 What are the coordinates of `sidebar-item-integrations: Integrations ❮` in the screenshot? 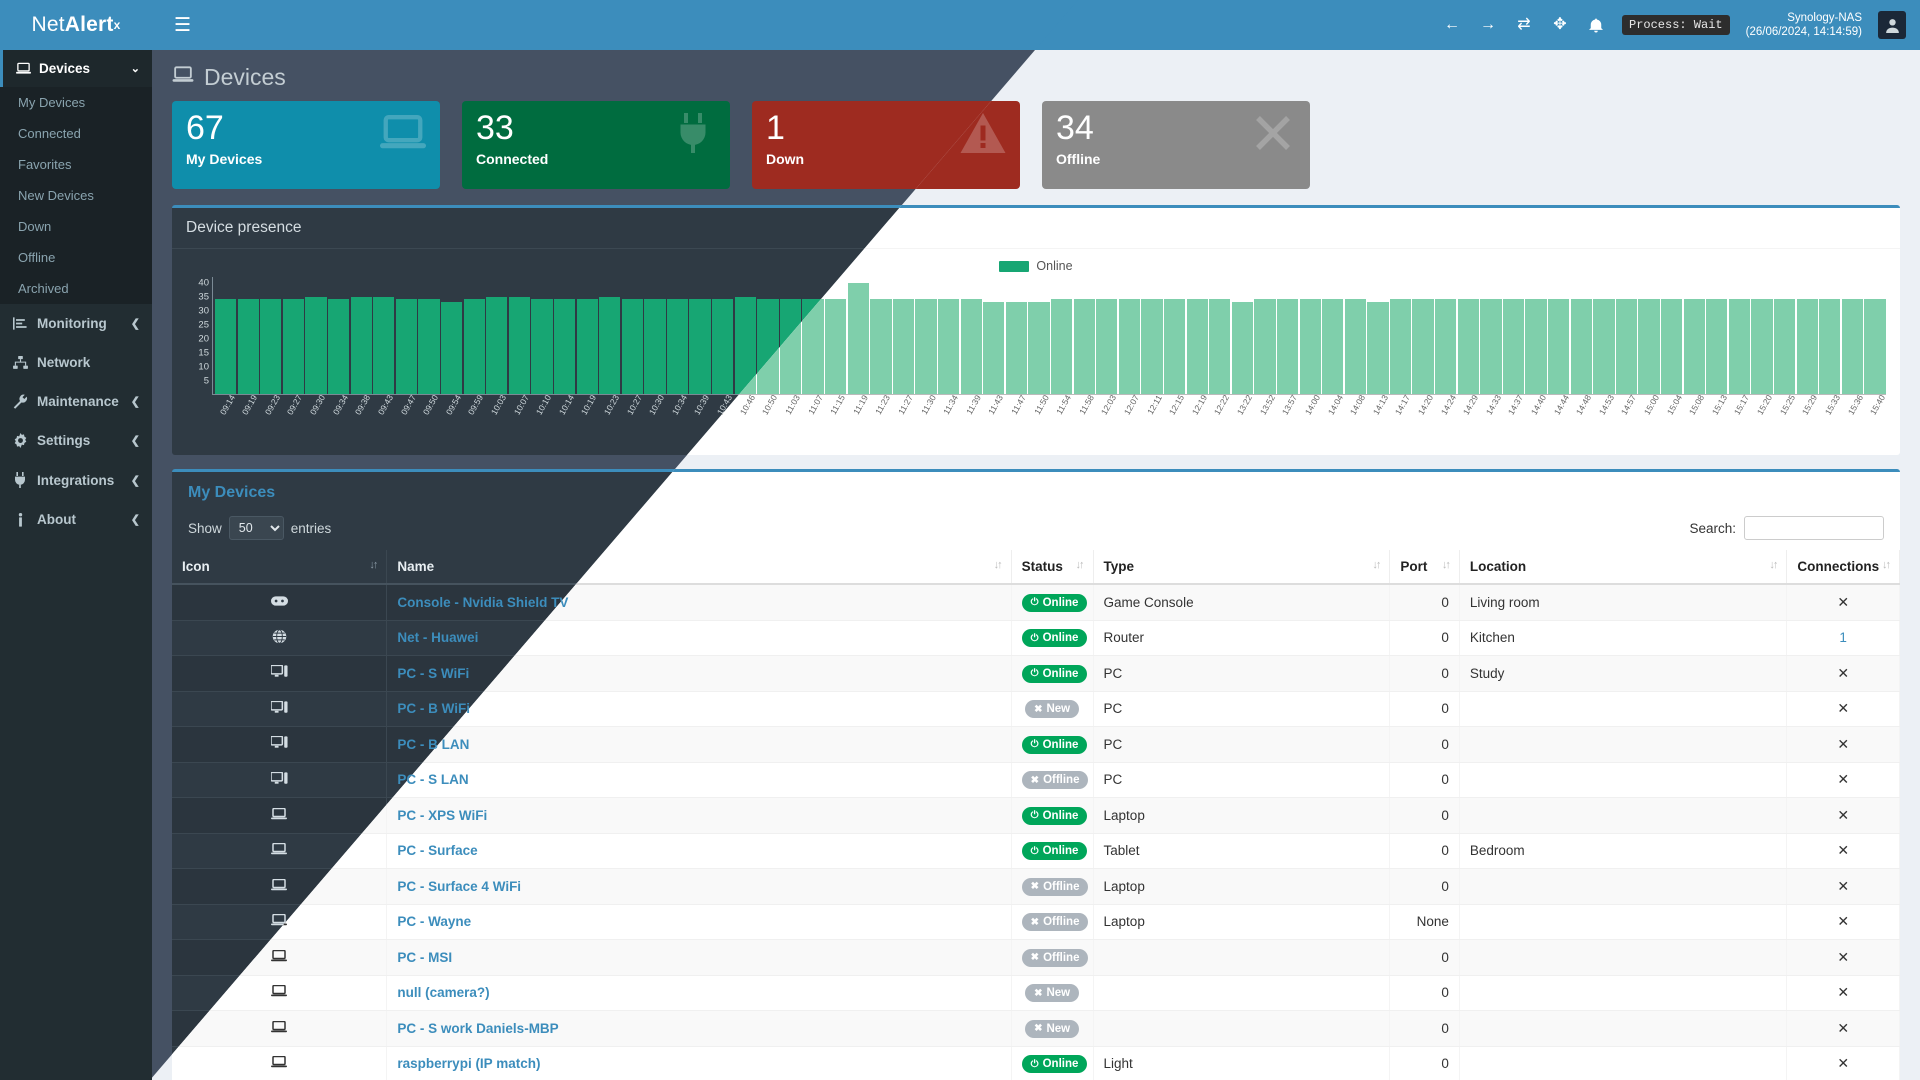 It's located at (76, 480).